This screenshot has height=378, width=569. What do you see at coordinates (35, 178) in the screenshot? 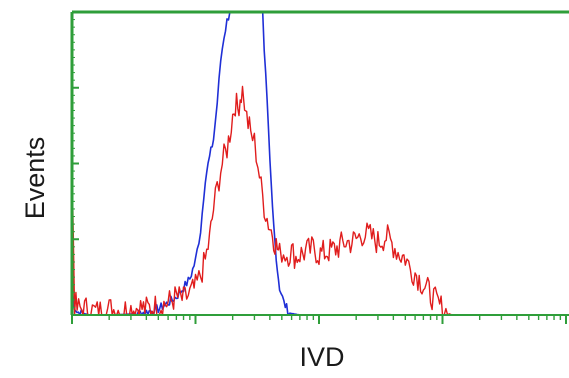
I see `y-axis-label: Events` at bounding box center [35, 178].